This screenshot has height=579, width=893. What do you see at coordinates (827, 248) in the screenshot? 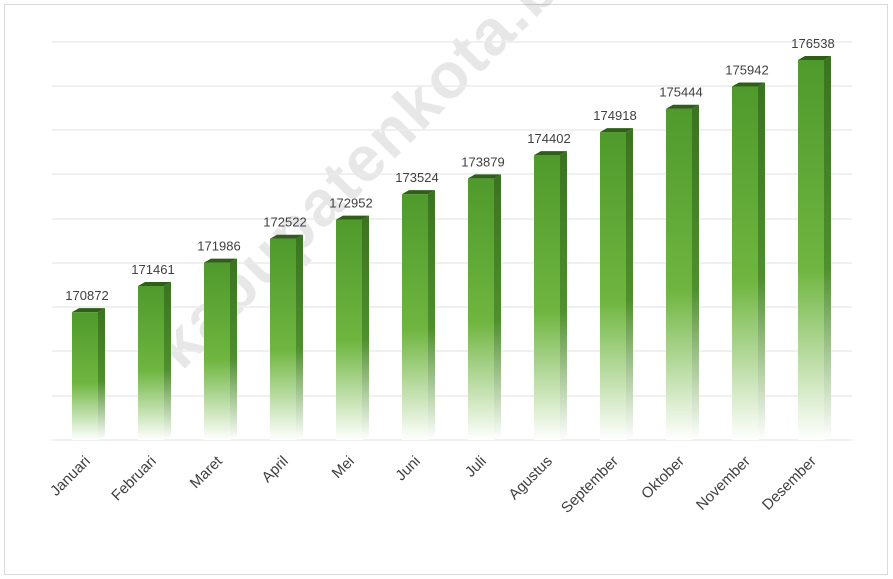
I see `bar-side-desember` at bounding box center [827, 248].